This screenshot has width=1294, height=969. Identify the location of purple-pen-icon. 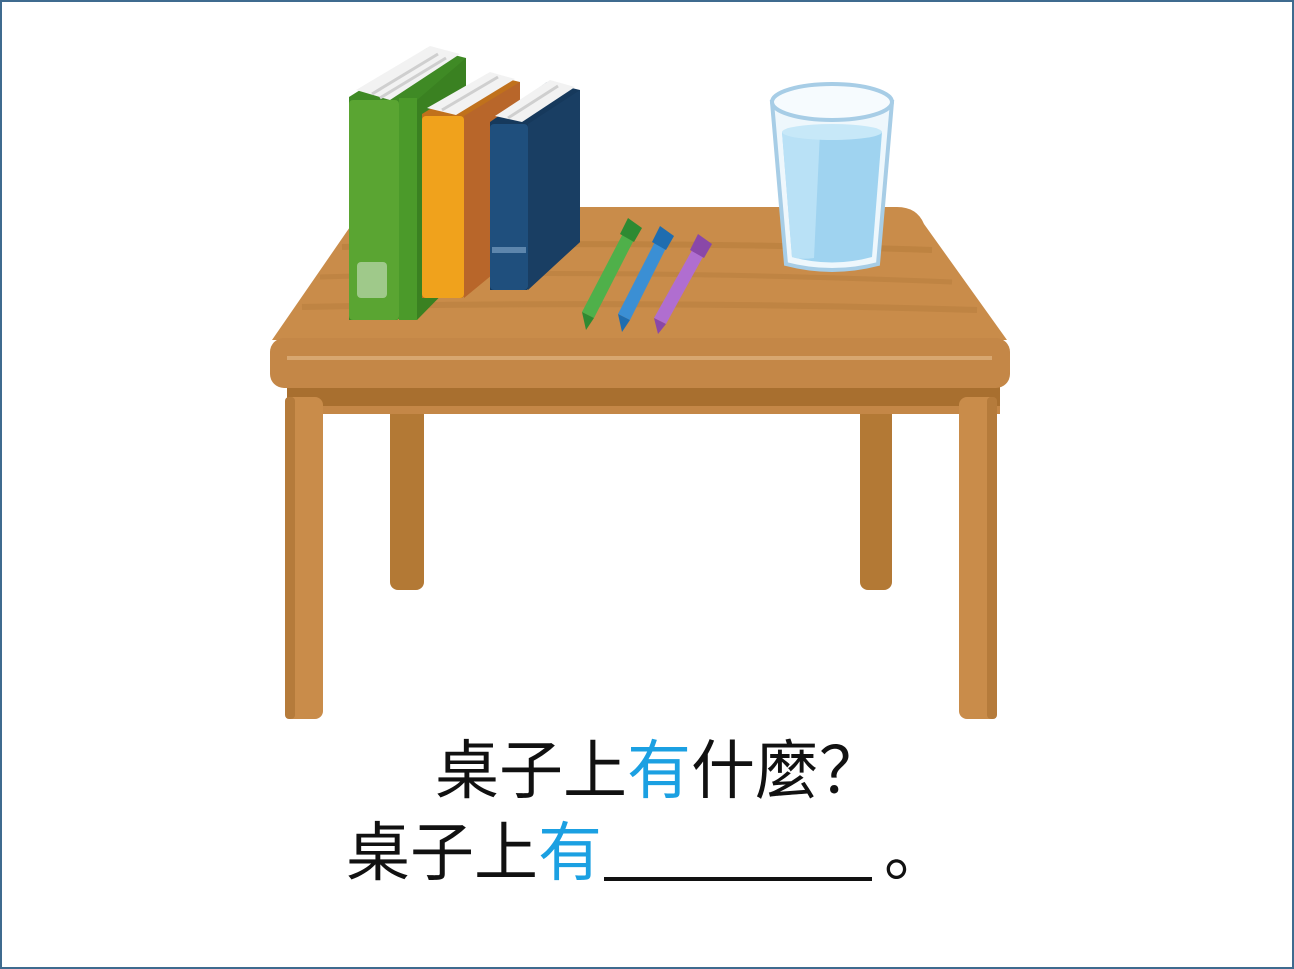
(683, 284).